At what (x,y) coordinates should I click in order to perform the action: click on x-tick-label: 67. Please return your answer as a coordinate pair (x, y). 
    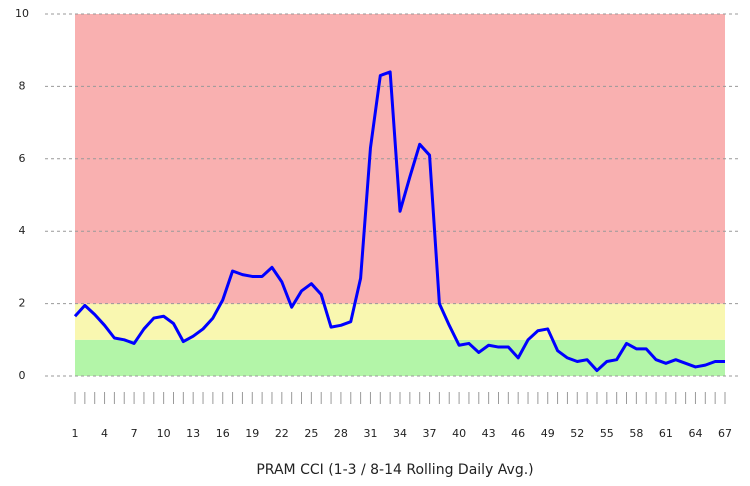
    Looking at the image, I should click on (725, 433).